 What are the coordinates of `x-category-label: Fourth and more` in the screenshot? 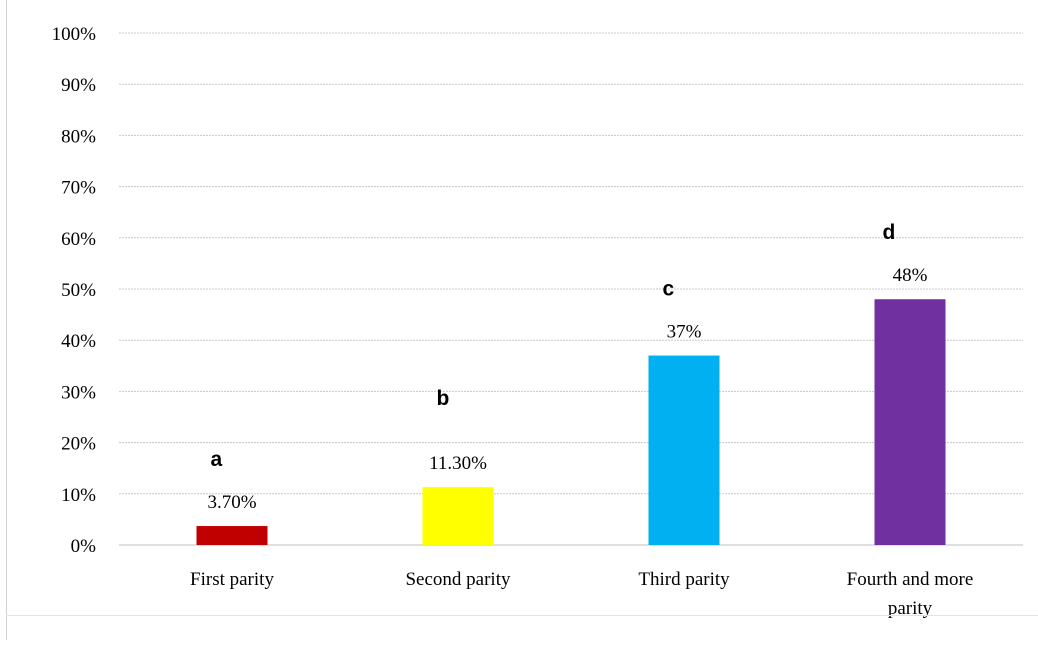 It's located at (910, 579).